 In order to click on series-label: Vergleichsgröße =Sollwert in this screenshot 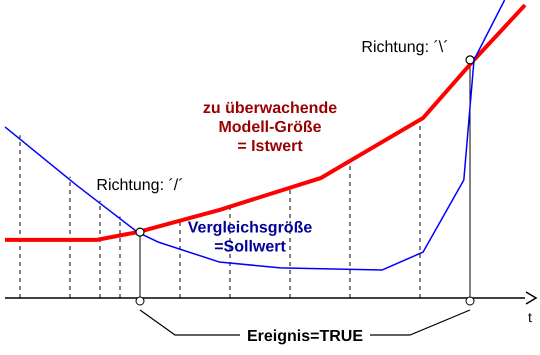, I will do `click(250, 237)`.